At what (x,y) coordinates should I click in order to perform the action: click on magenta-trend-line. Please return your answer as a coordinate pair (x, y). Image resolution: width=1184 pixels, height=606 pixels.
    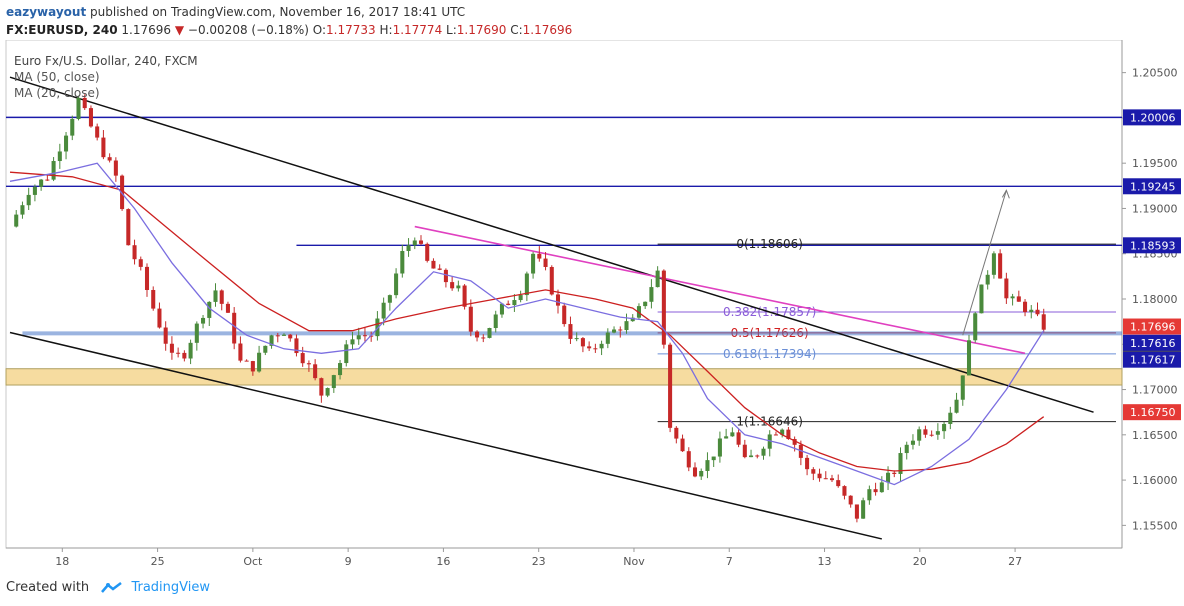
    Looking at the image, I should click on (720, 290).